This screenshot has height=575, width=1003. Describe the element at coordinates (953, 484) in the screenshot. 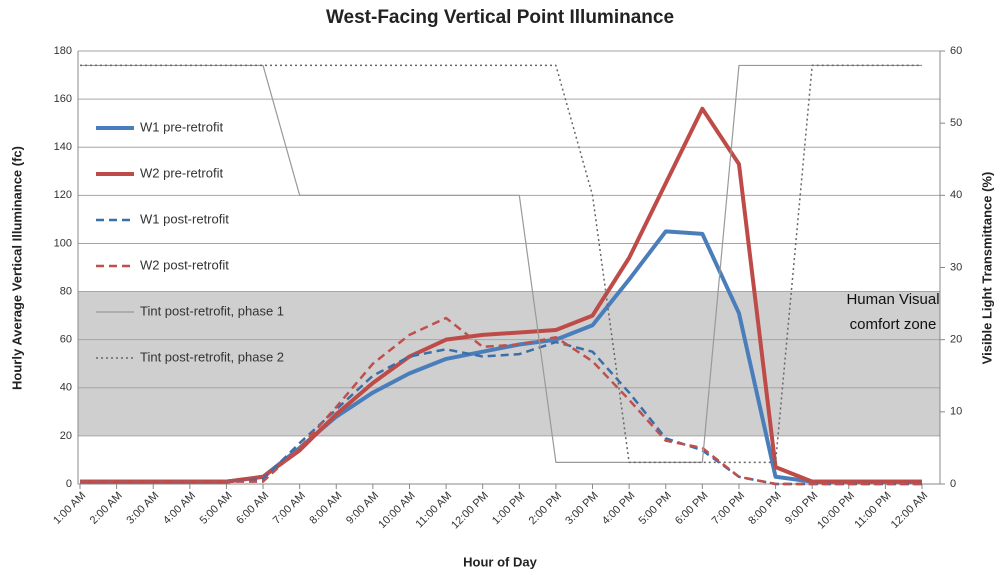

I see `y2-tick-label: 0` at that location.